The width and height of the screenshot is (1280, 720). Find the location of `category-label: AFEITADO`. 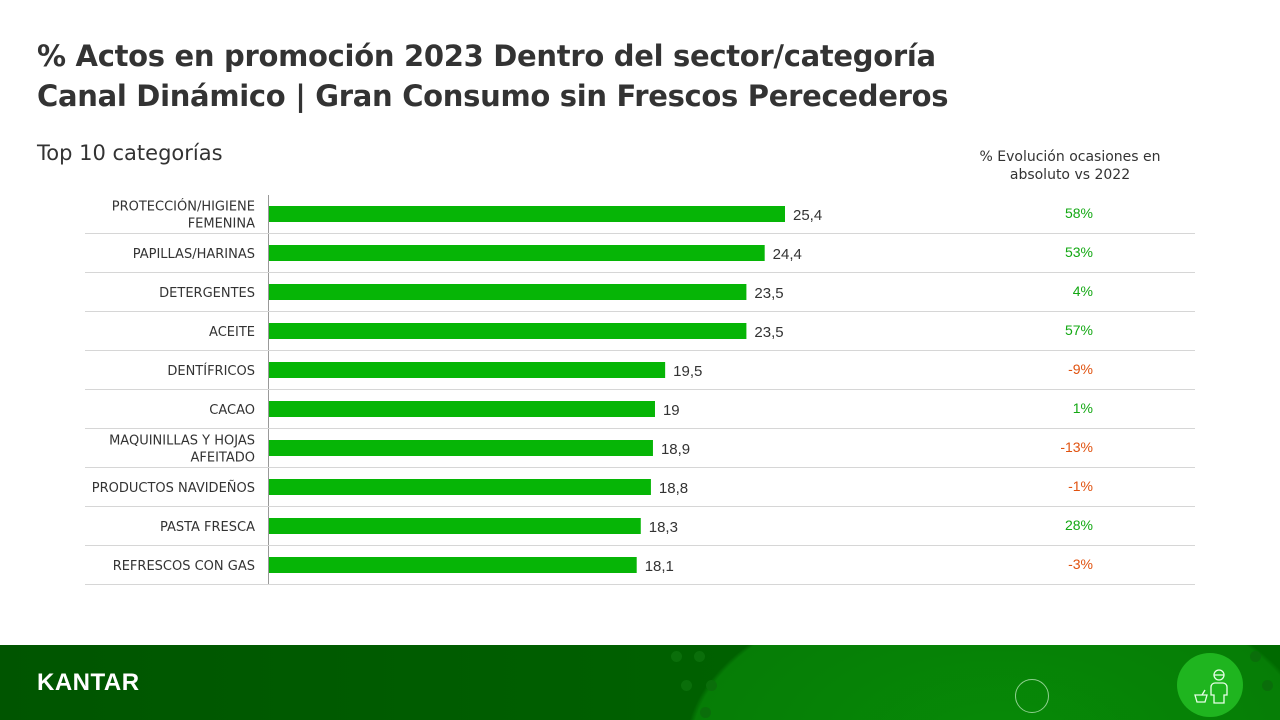

category-label: AFEITADO is located at coordinates (223, 458).